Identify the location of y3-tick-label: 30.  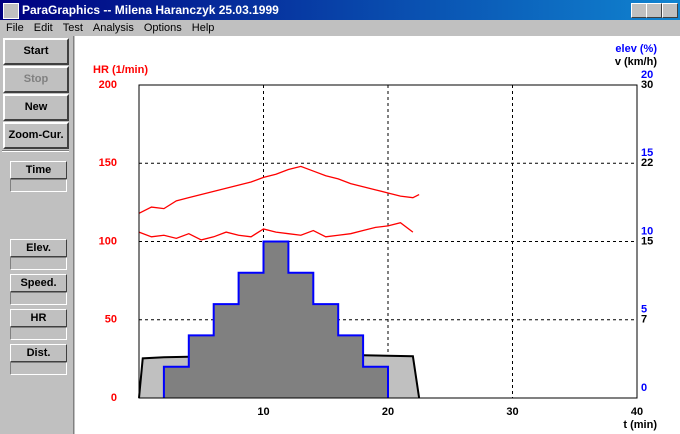
(647, 85).